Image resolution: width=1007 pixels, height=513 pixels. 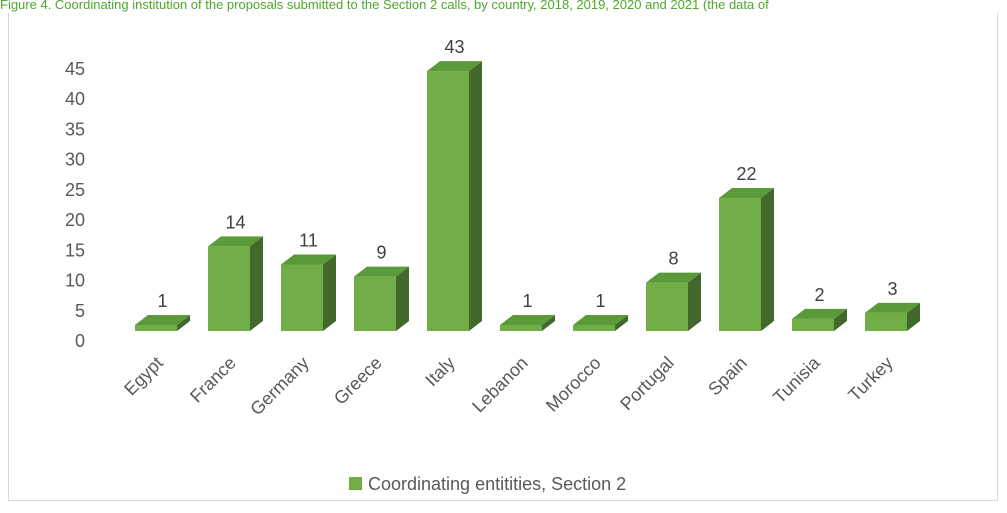 I want to click on bar-greece, so click(x=381, y=298).